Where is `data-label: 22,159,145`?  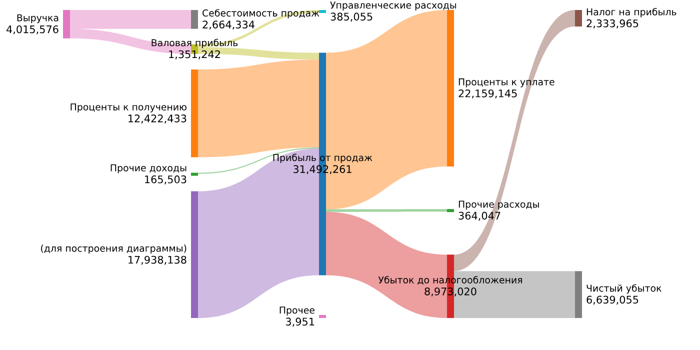
data-label: 22,159,145 is located at coordinates (487, 93).